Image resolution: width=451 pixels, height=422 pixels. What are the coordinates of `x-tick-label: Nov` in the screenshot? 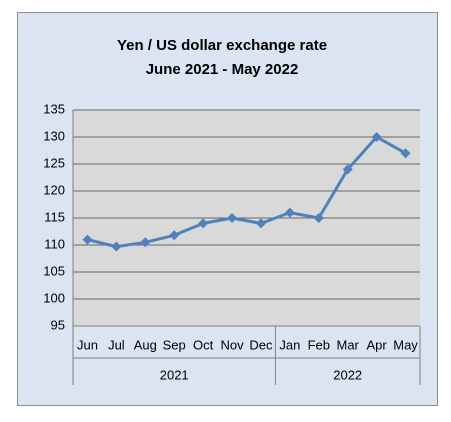 It's located at (232, 344).